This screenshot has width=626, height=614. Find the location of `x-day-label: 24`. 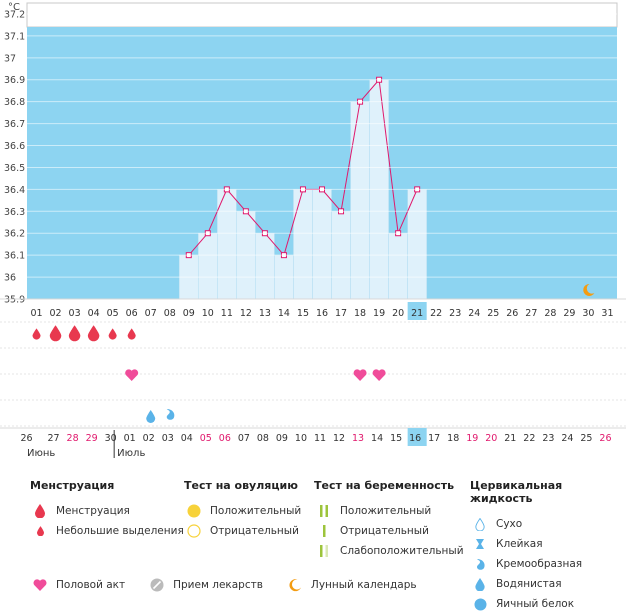

x-day-label: 24 is located at coordinates (474, 313).